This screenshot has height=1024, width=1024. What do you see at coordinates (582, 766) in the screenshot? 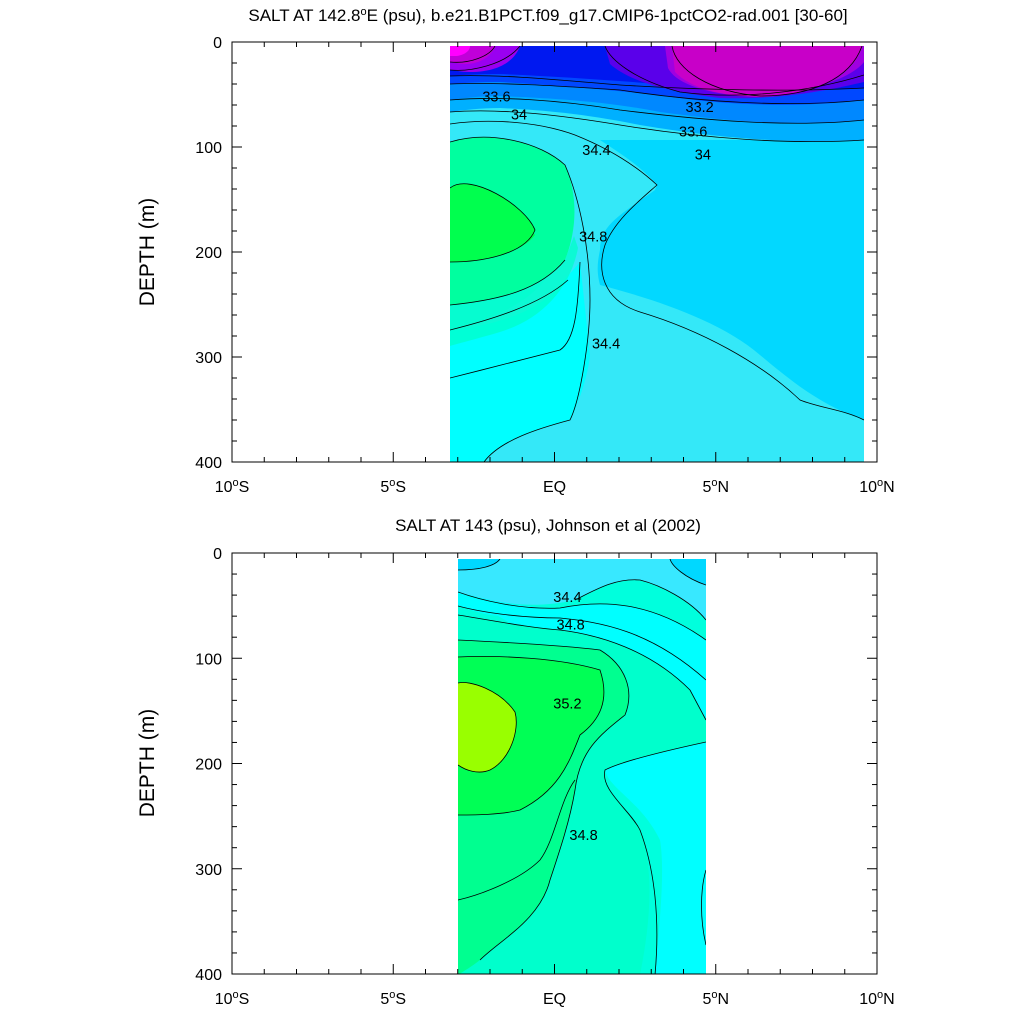
I see `panel-2-contour-field: 34.4 34.8 35.2 34.8` at bounding box center [582, 766].